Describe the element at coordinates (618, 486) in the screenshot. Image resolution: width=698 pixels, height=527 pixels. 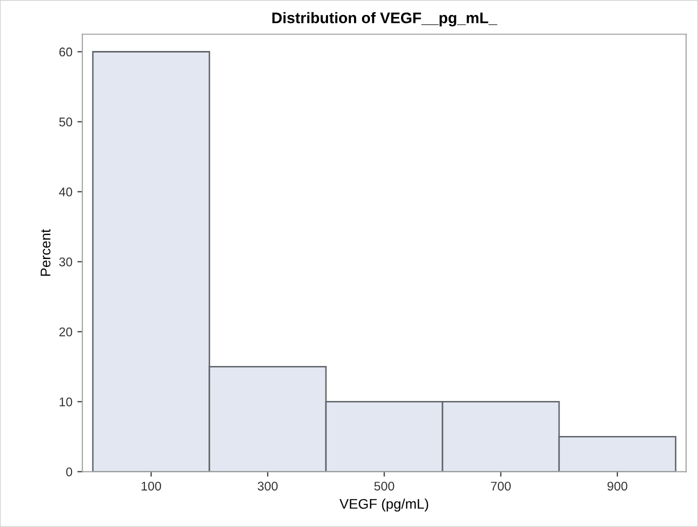
I see `x-tick-label: 900` at that location.